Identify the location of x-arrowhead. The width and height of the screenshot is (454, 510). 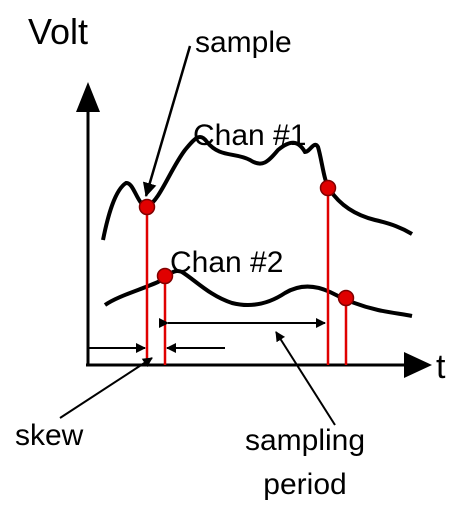
(418, 365).